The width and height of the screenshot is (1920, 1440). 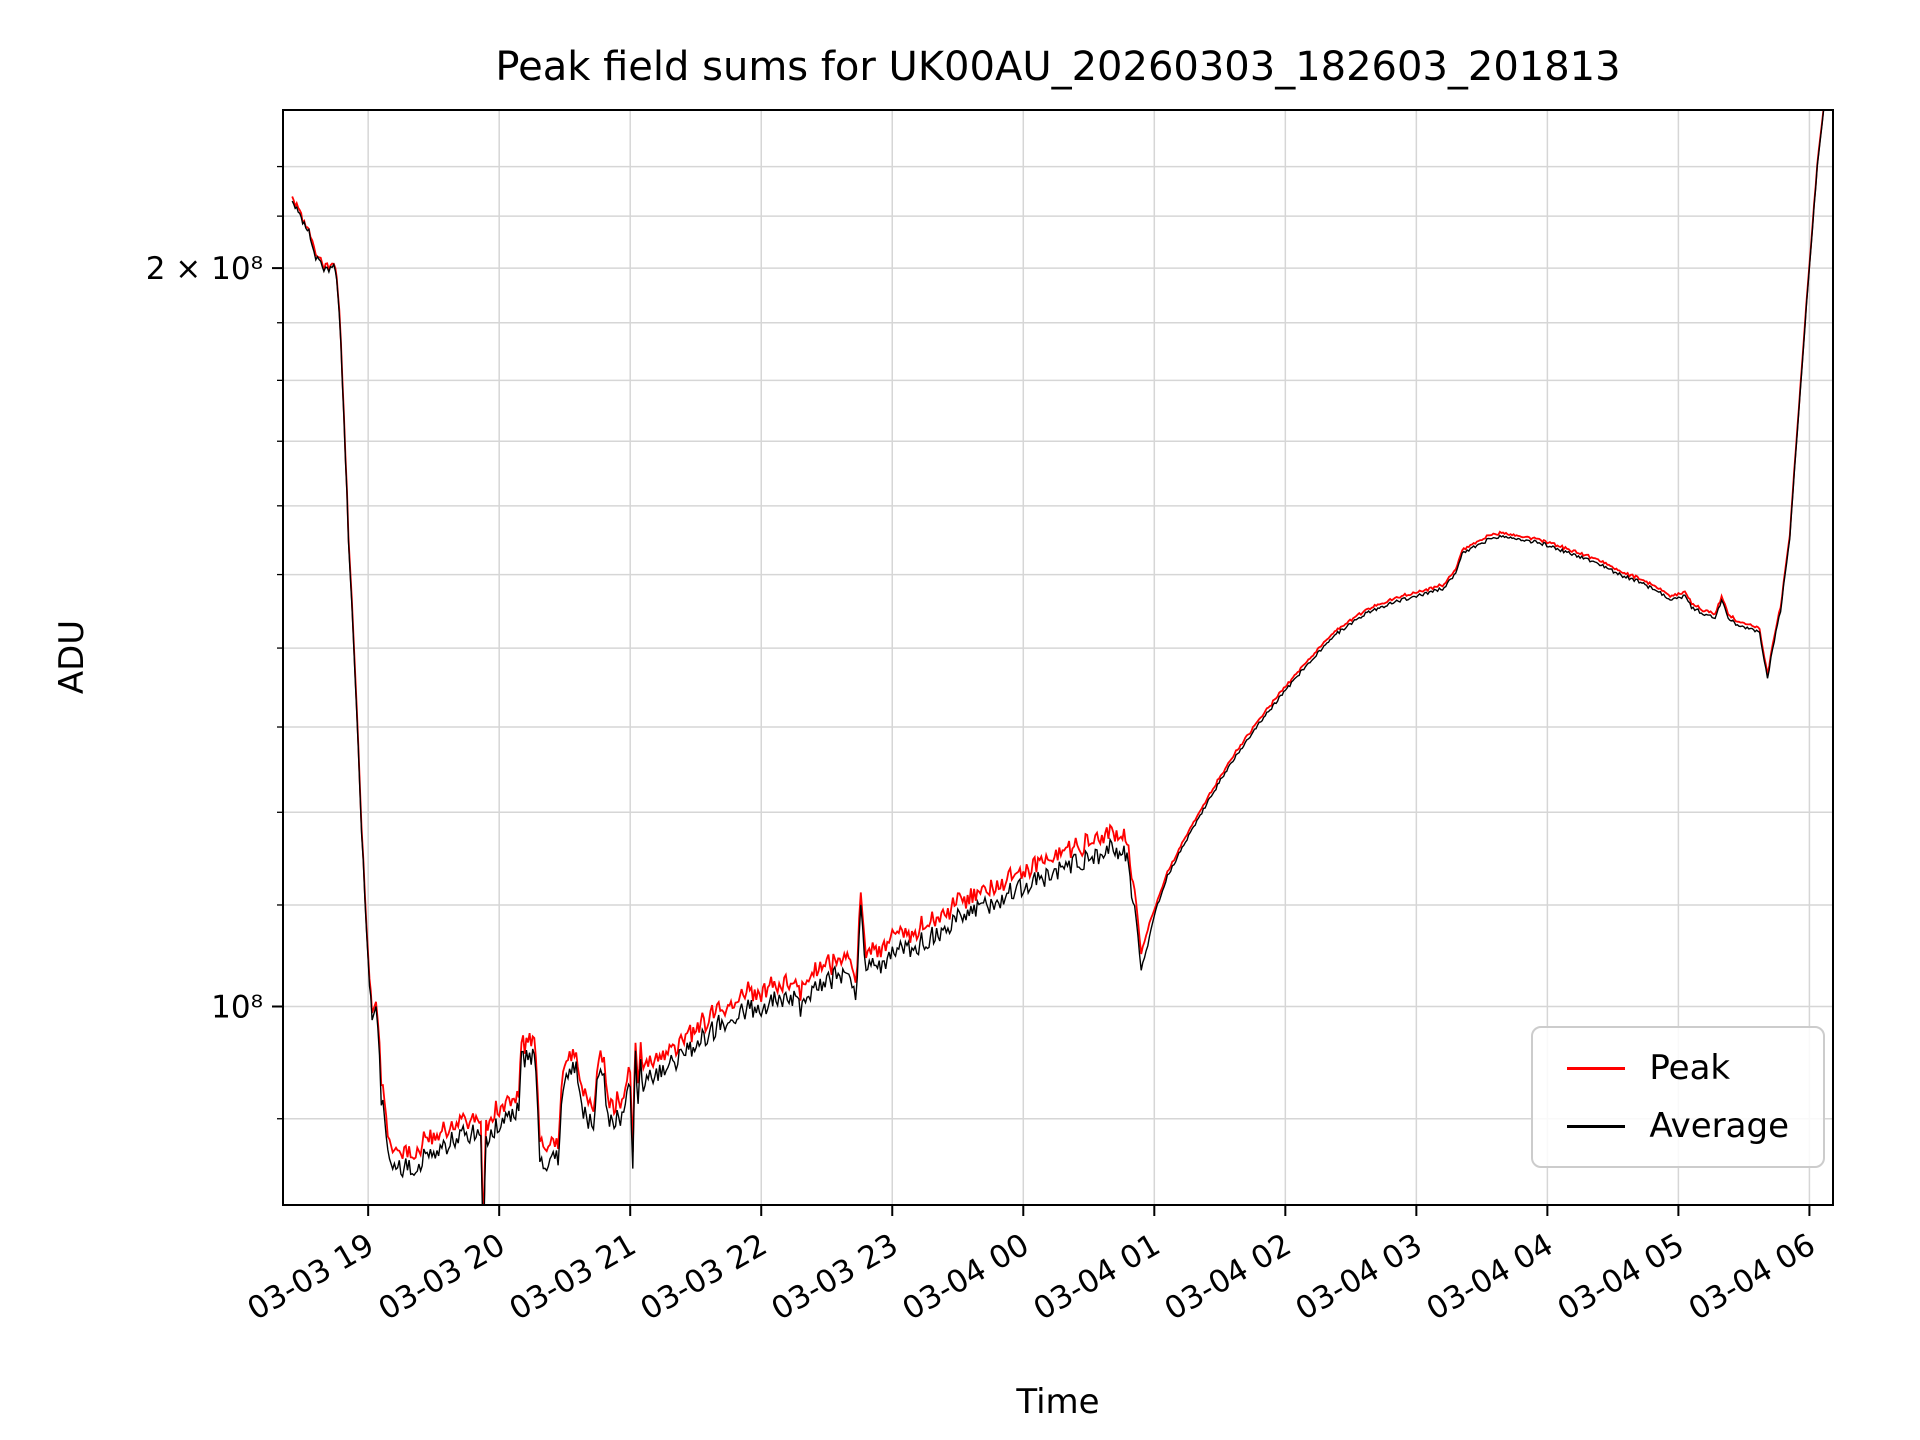 What do you see at coordinates (835, 1277) in the screenshot?
I see `x-tick-label: 03-03 23` at bounding box center [835, 1277].